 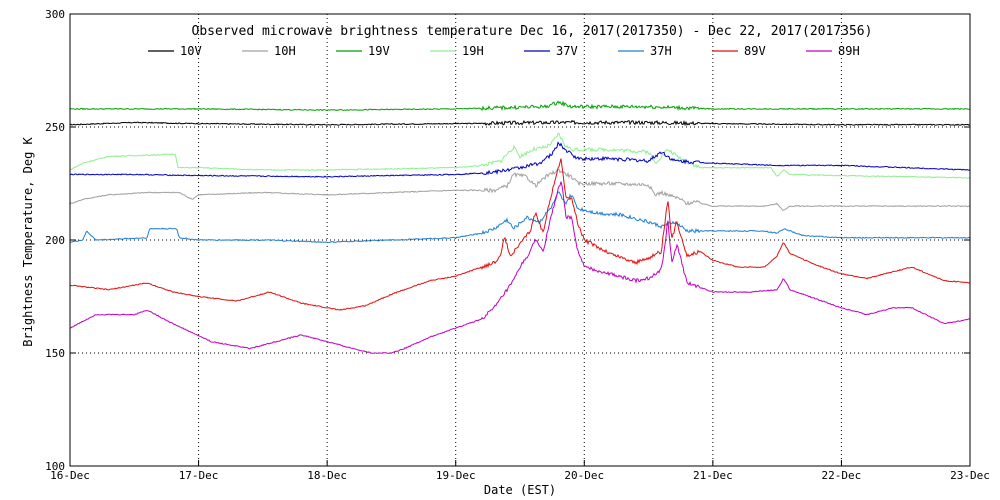 What do you see at coordinates (842, 475) in the screenshot?
I see `x-tick-label: 22-Dec` at bounding box center [842, 475].